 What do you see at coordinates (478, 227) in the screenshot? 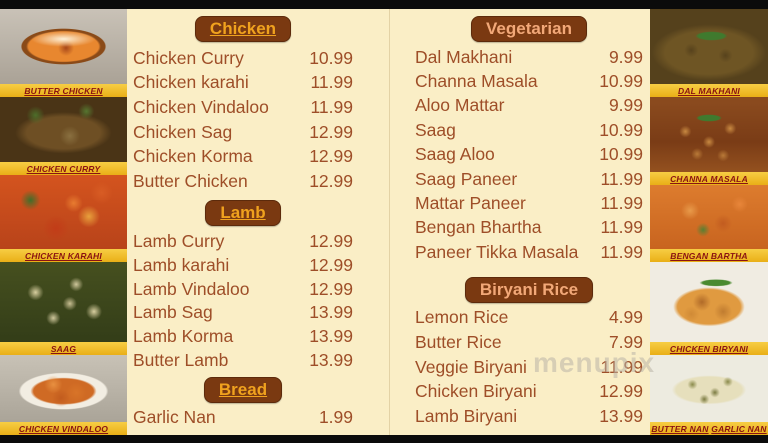
I see `item-name: Bengan Bhartha` at bounding box center [478, 227].